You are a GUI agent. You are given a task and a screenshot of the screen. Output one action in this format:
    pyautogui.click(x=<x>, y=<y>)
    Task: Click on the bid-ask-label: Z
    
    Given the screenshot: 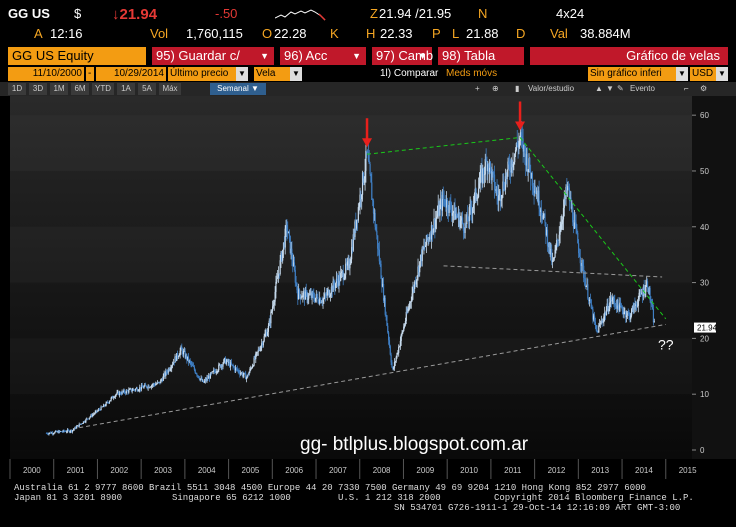 What is the action you would take?
    pyautogui.click(x=374, y=13)
    